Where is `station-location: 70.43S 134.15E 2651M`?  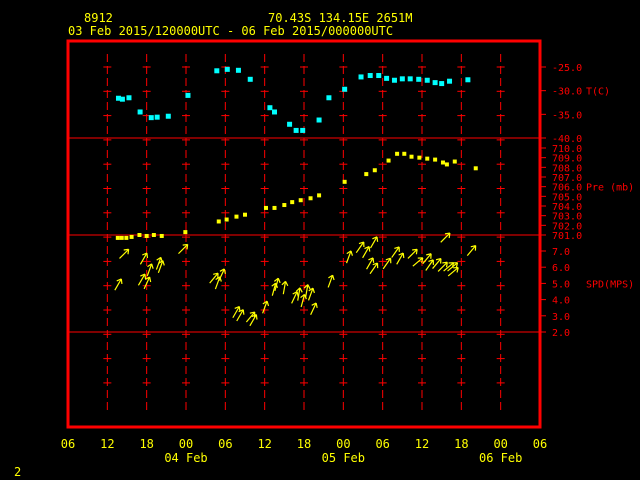
station-location: 70.43S 134.15E 2651M is located at coordinates (340, 18).